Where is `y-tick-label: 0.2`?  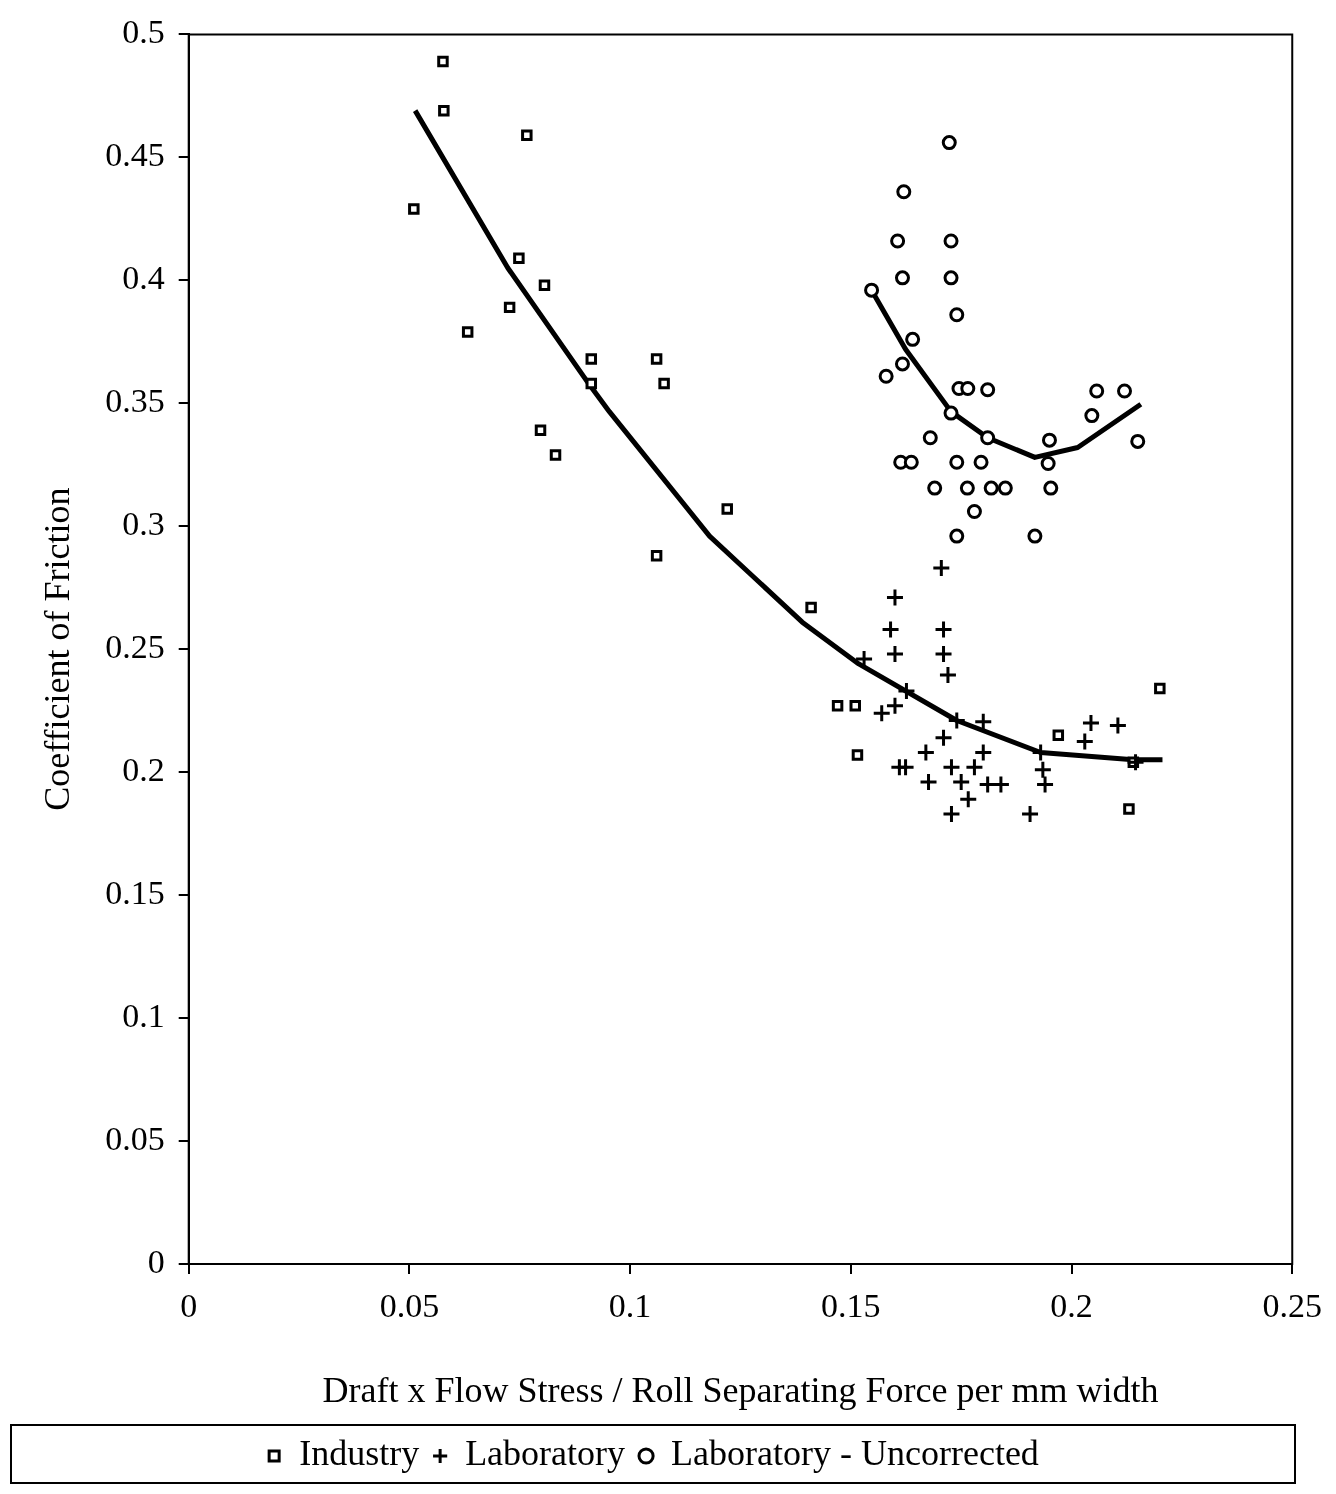
y-tick-label: 0.2 is located at coordinates (143, 770).